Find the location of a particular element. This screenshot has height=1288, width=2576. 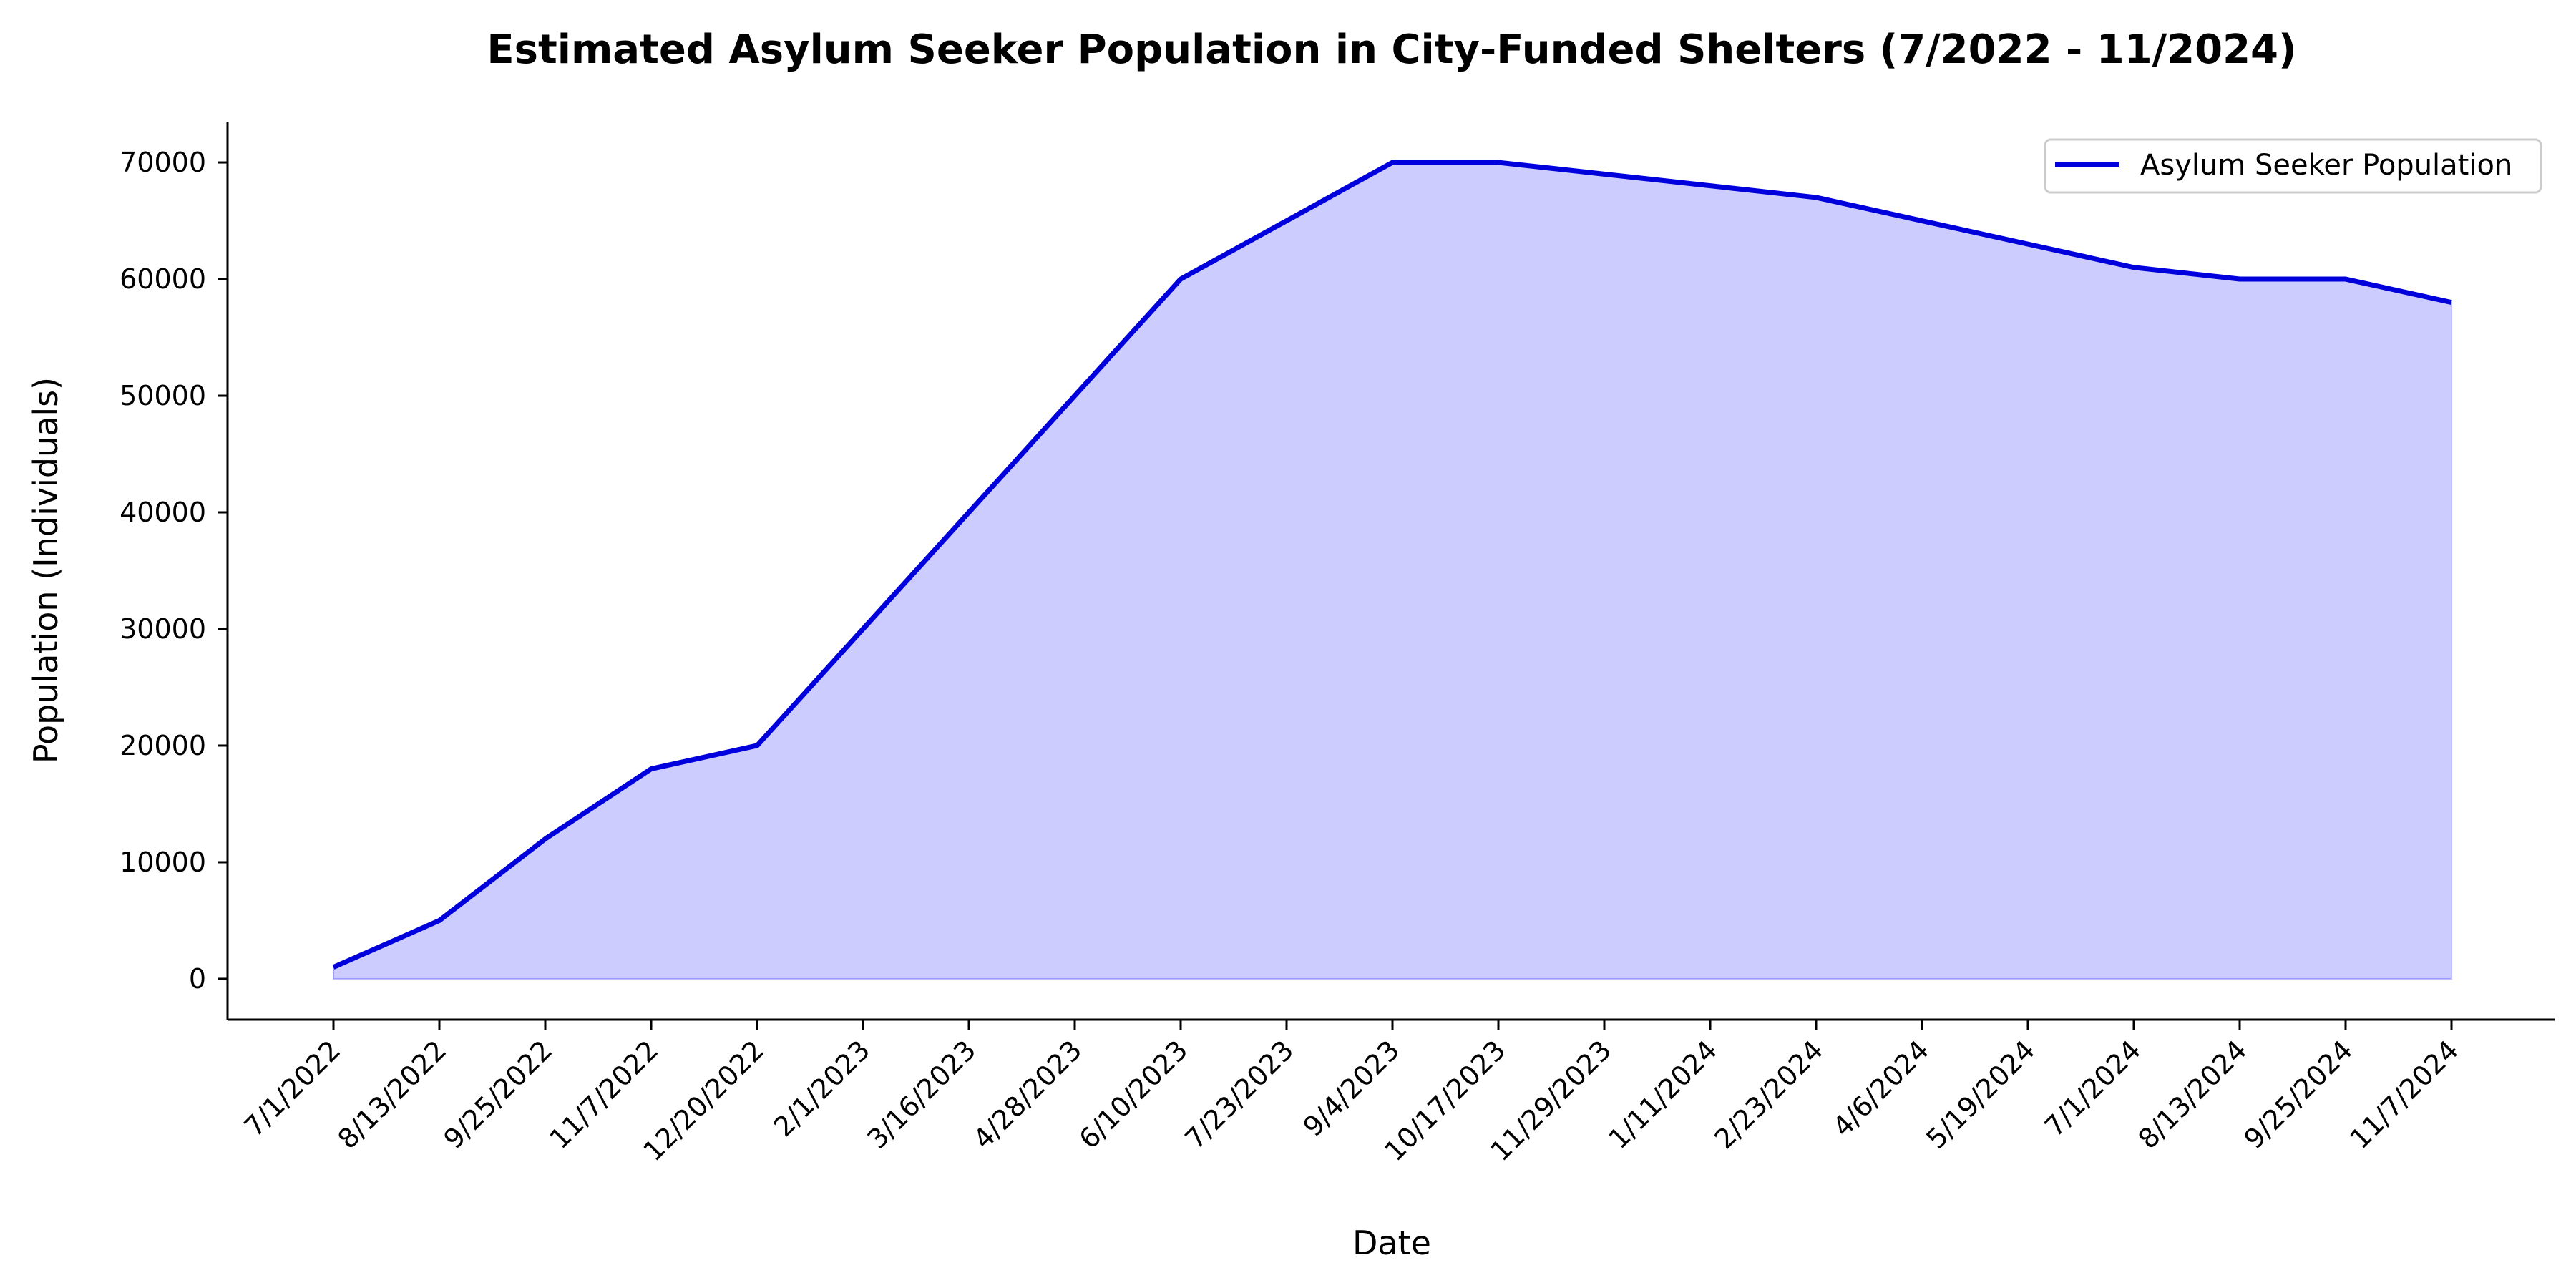

y-tick-label: 10000 is located at coordinates (162, 862).